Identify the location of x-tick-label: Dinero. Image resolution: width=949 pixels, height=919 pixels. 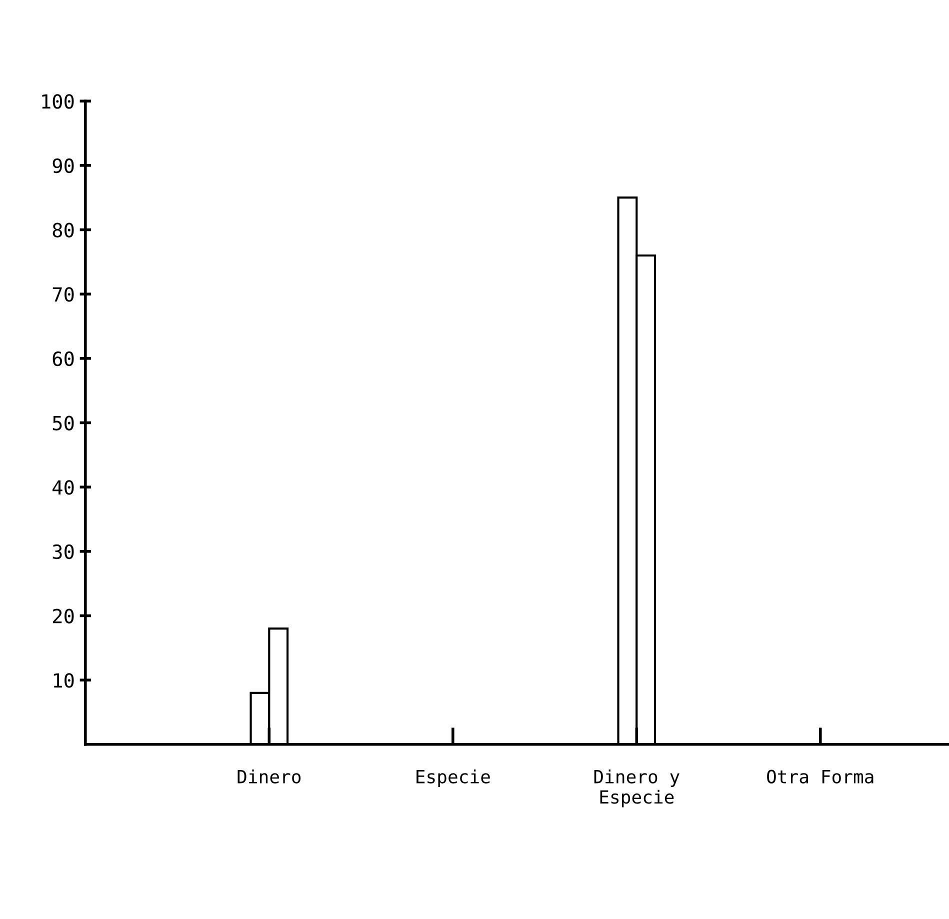
(269, 776).